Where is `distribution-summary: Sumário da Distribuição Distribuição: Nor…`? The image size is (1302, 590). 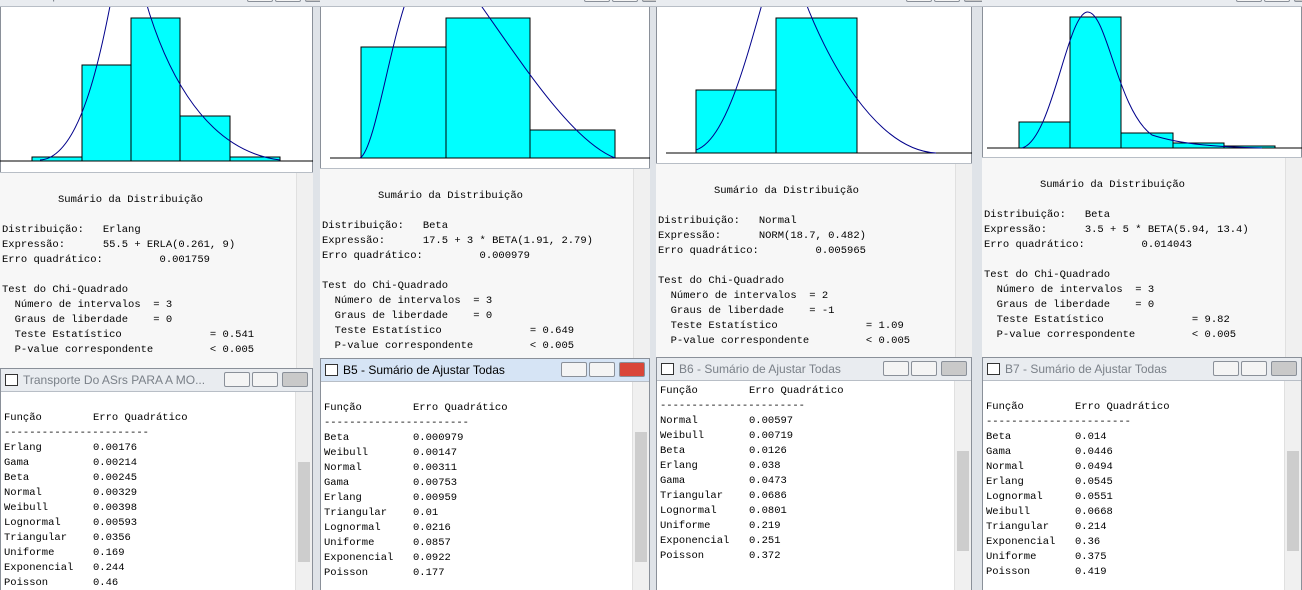
distribution-summary: Sumário da Distribuição Distribuição: Nor… is located at coordinates (814, 260).